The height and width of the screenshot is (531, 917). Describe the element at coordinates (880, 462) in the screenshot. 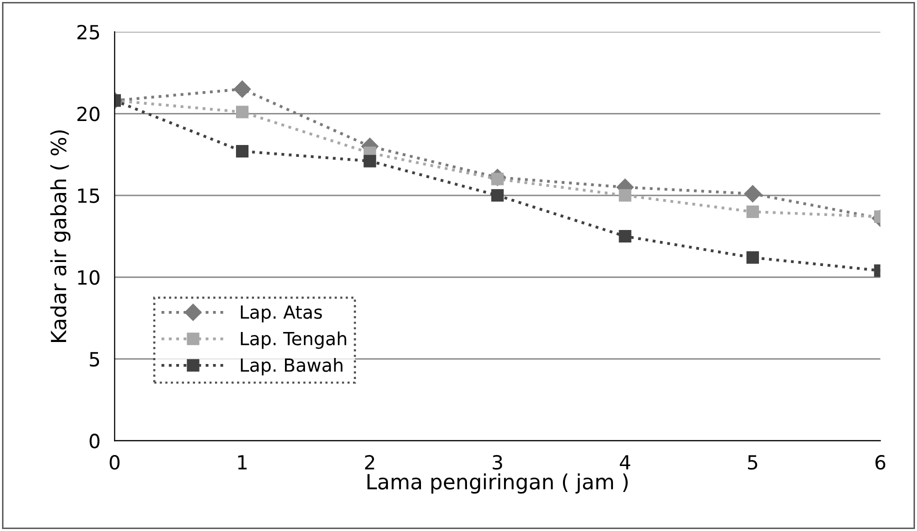

I see `x-tick-label: 6` at that location.